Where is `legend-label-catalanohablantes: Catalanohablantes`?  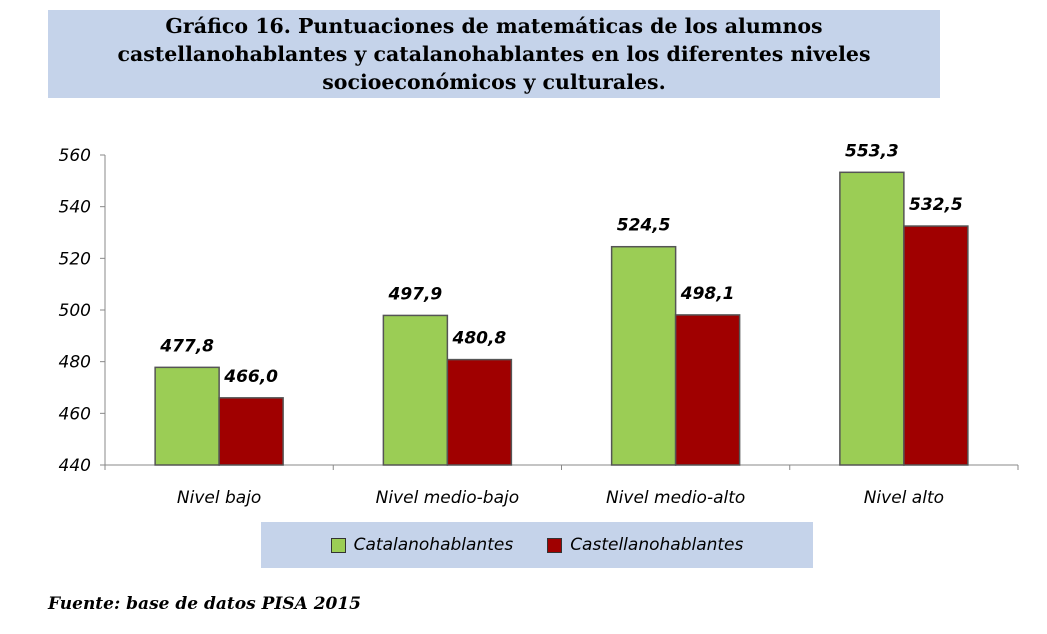
legend-label-catalanohablantes: Catalanohablantes is located at coordinates (433, 545).